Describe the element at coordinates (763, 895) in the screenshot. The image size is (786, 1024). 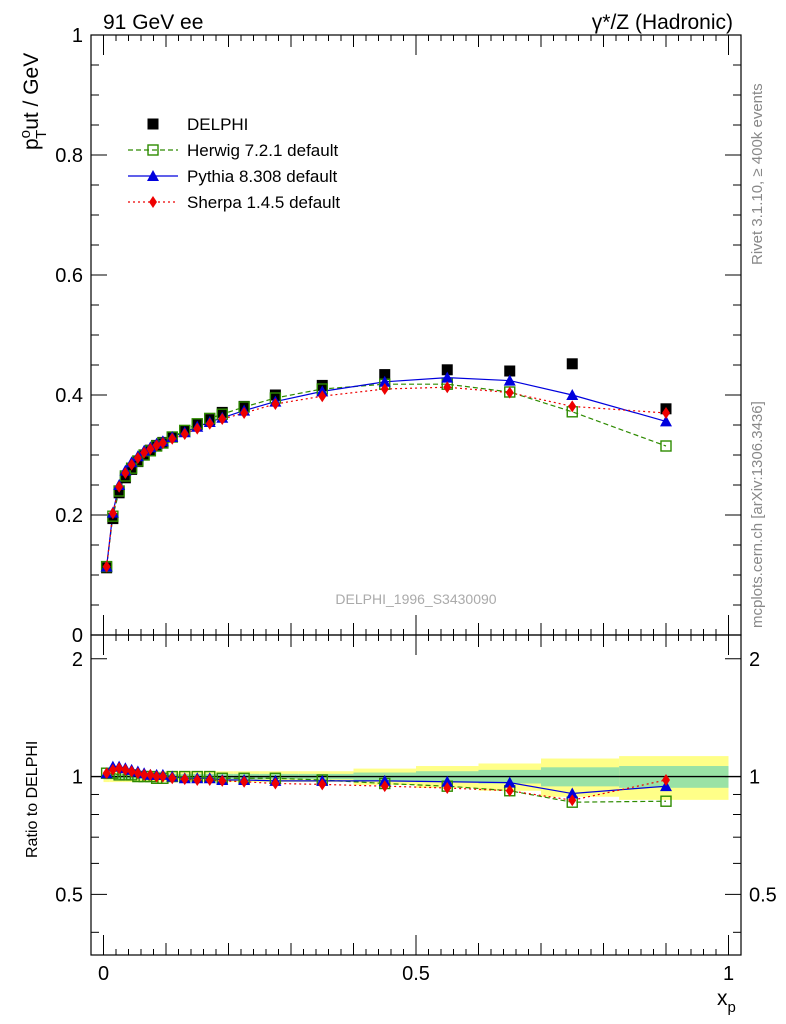
I see `ratio-y-tick-label-right: 0.5` at that location.